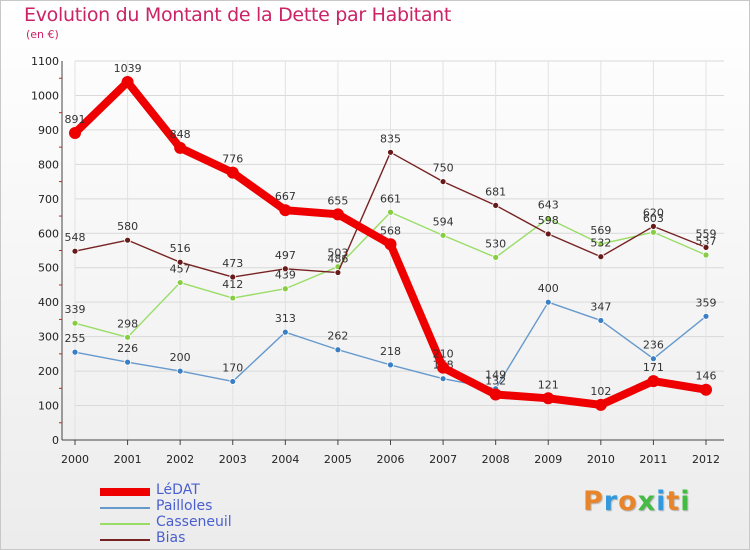 This screenshot has width=750, height=550. Describe the element at coordinates (180, 269) in the screenshot. I see `data-label-casseneuil: 457` at that location.